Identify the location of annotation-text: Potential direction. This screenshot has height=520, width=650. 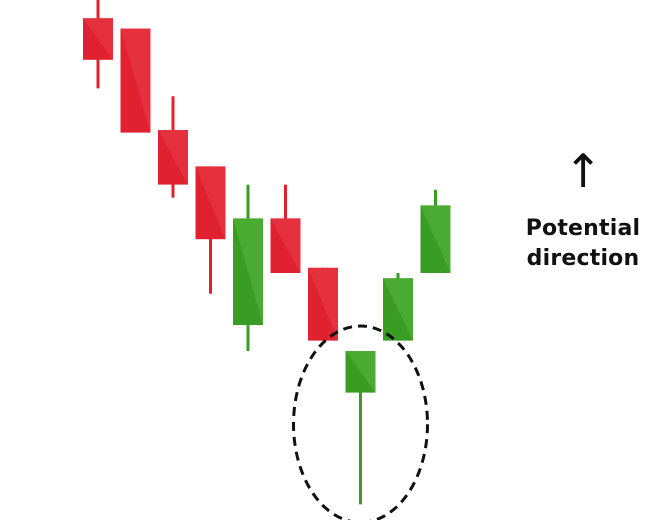
(583, 243).